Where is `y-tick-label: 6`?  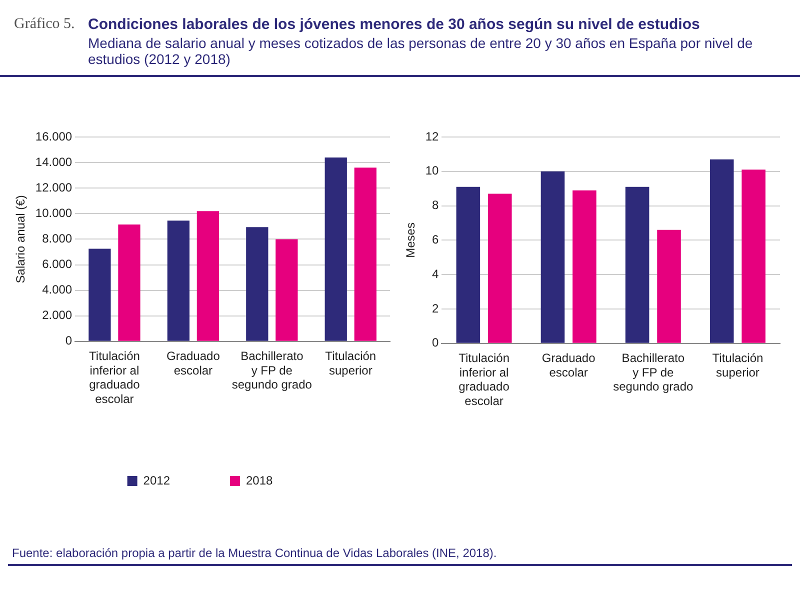
y-tick-label: 6 is located at coordinates (436, 239).